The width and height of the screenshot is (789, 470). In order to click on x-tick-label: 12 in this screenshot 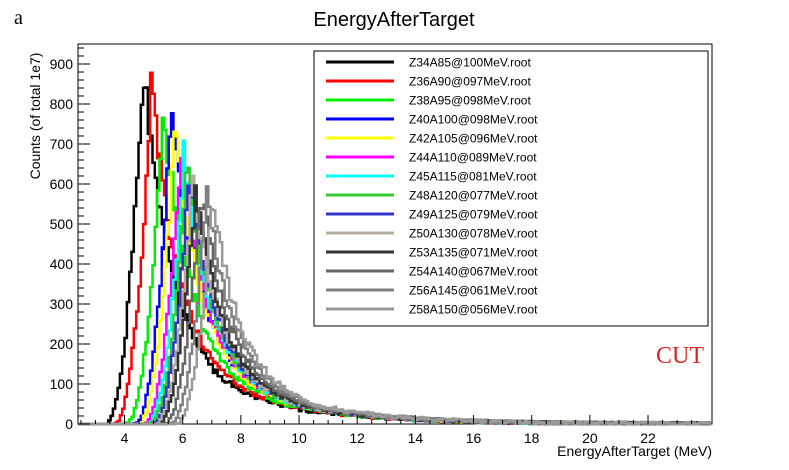, I will do `click(357, 438)`.